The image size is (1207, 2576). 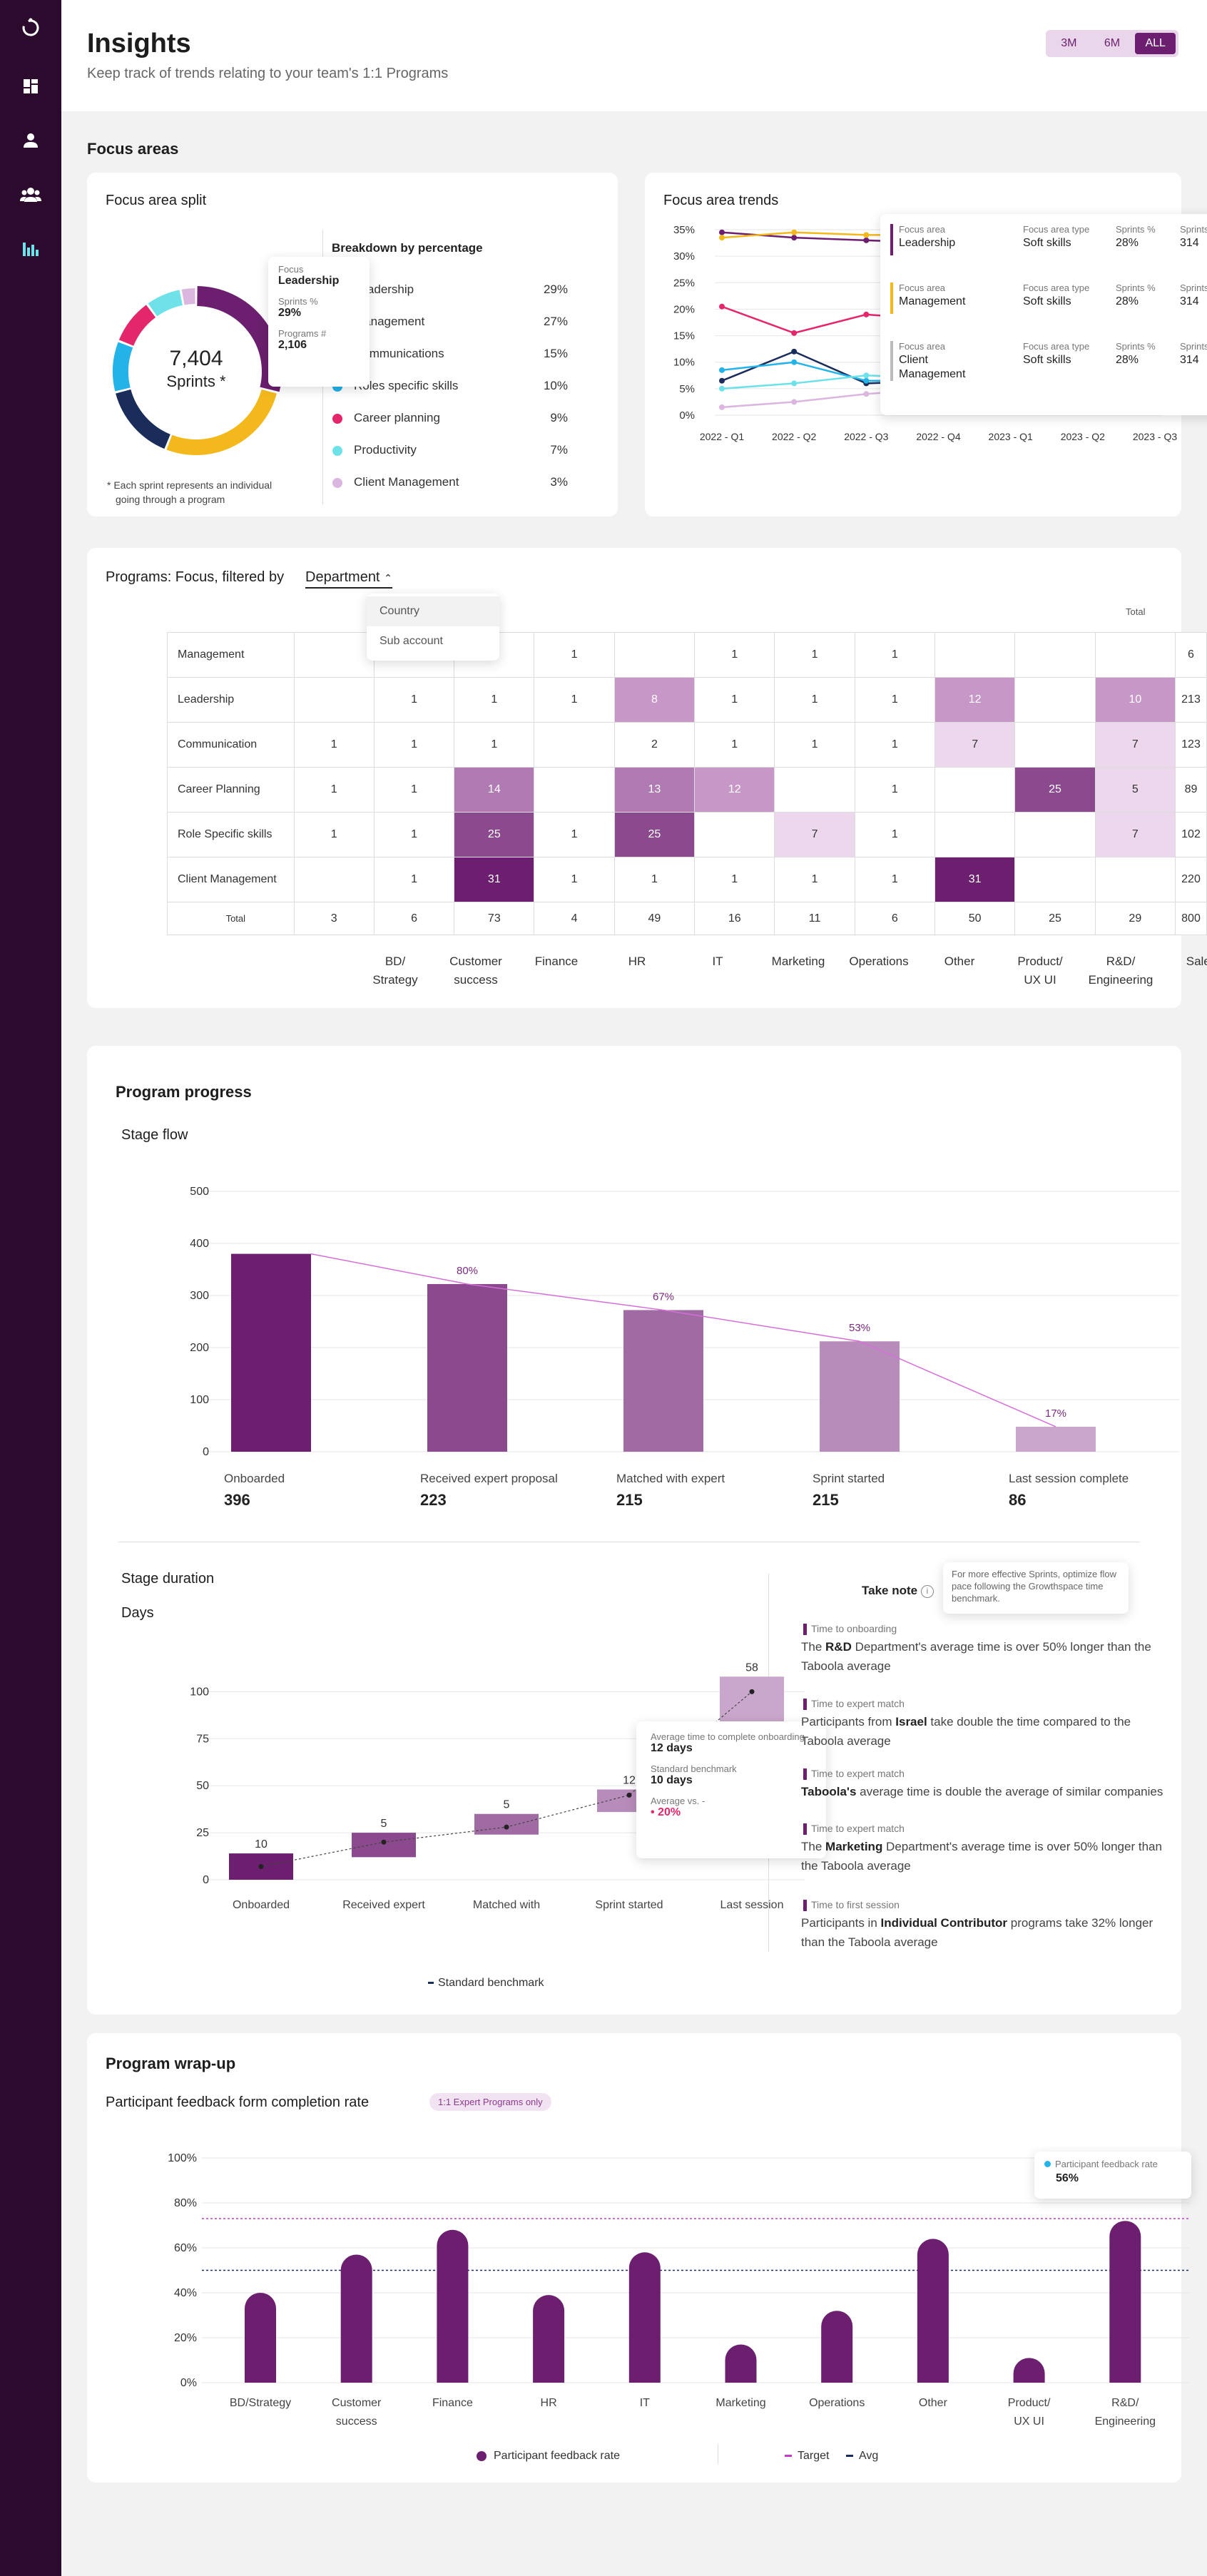 I want to click on legend-type-value: Soft skills, so click(x=1047, y=360).